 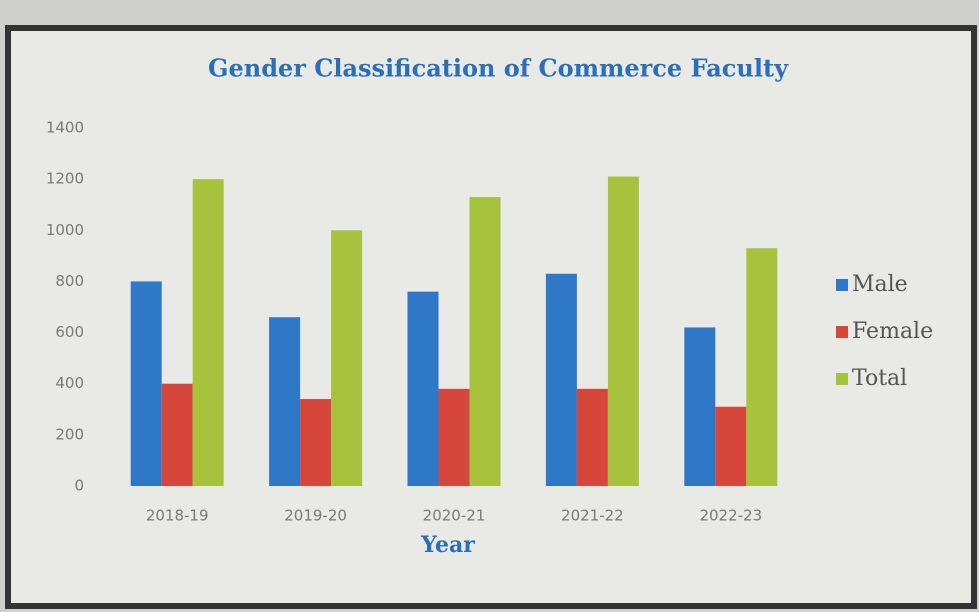 I want to click on legend-label: Total, so click(x=879, y=378).